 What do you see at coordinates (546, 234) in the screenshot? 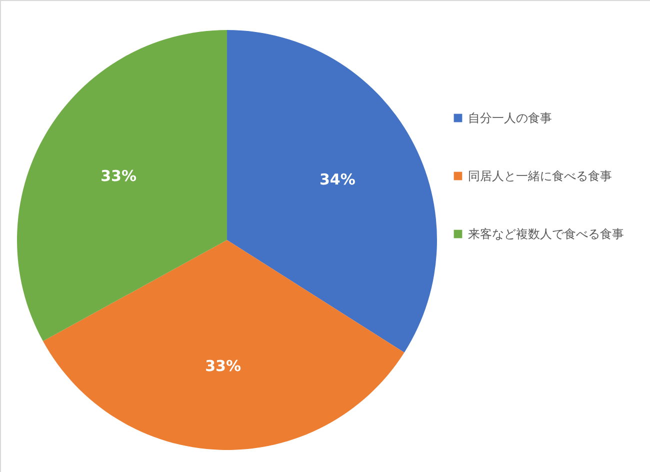
I see `legend-label: 来客など複数人で食べる食事` at bounding box center [546, 234].